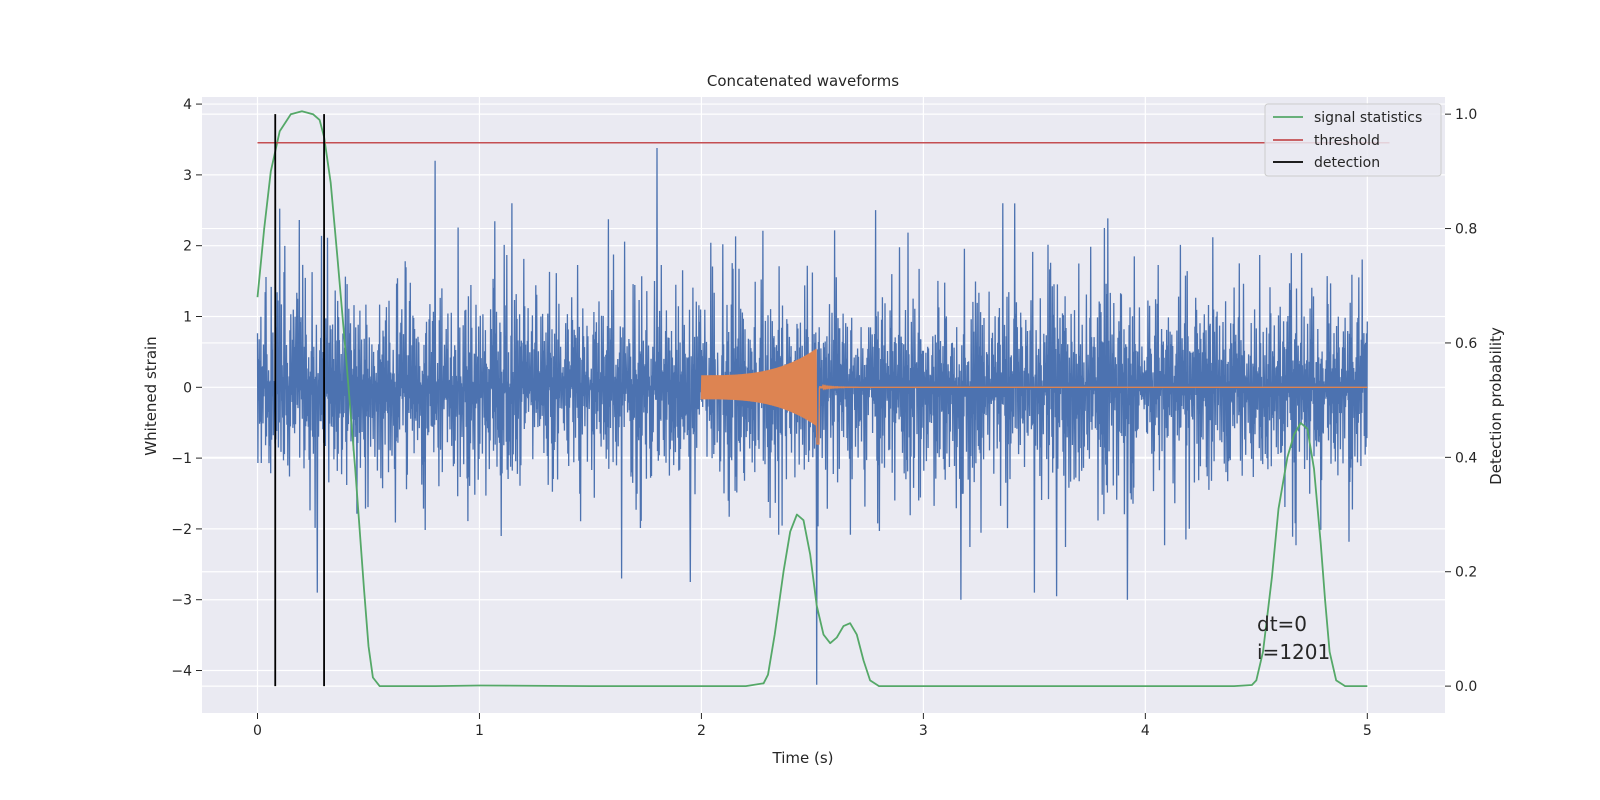 This screenshot has height=800, width=1600. What do you see at coordinates (181, 672) in the screenshot?
I see `left-tick-label: −4` at bounding box center [181, 672].